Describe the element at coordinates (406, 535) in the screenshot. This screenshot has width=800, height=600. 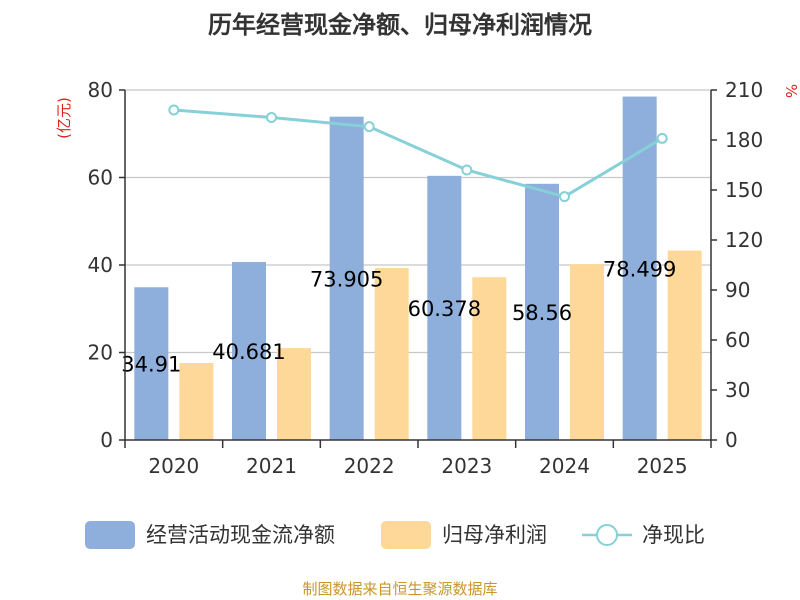
I see `legend-swatch-net-profit` at that location.